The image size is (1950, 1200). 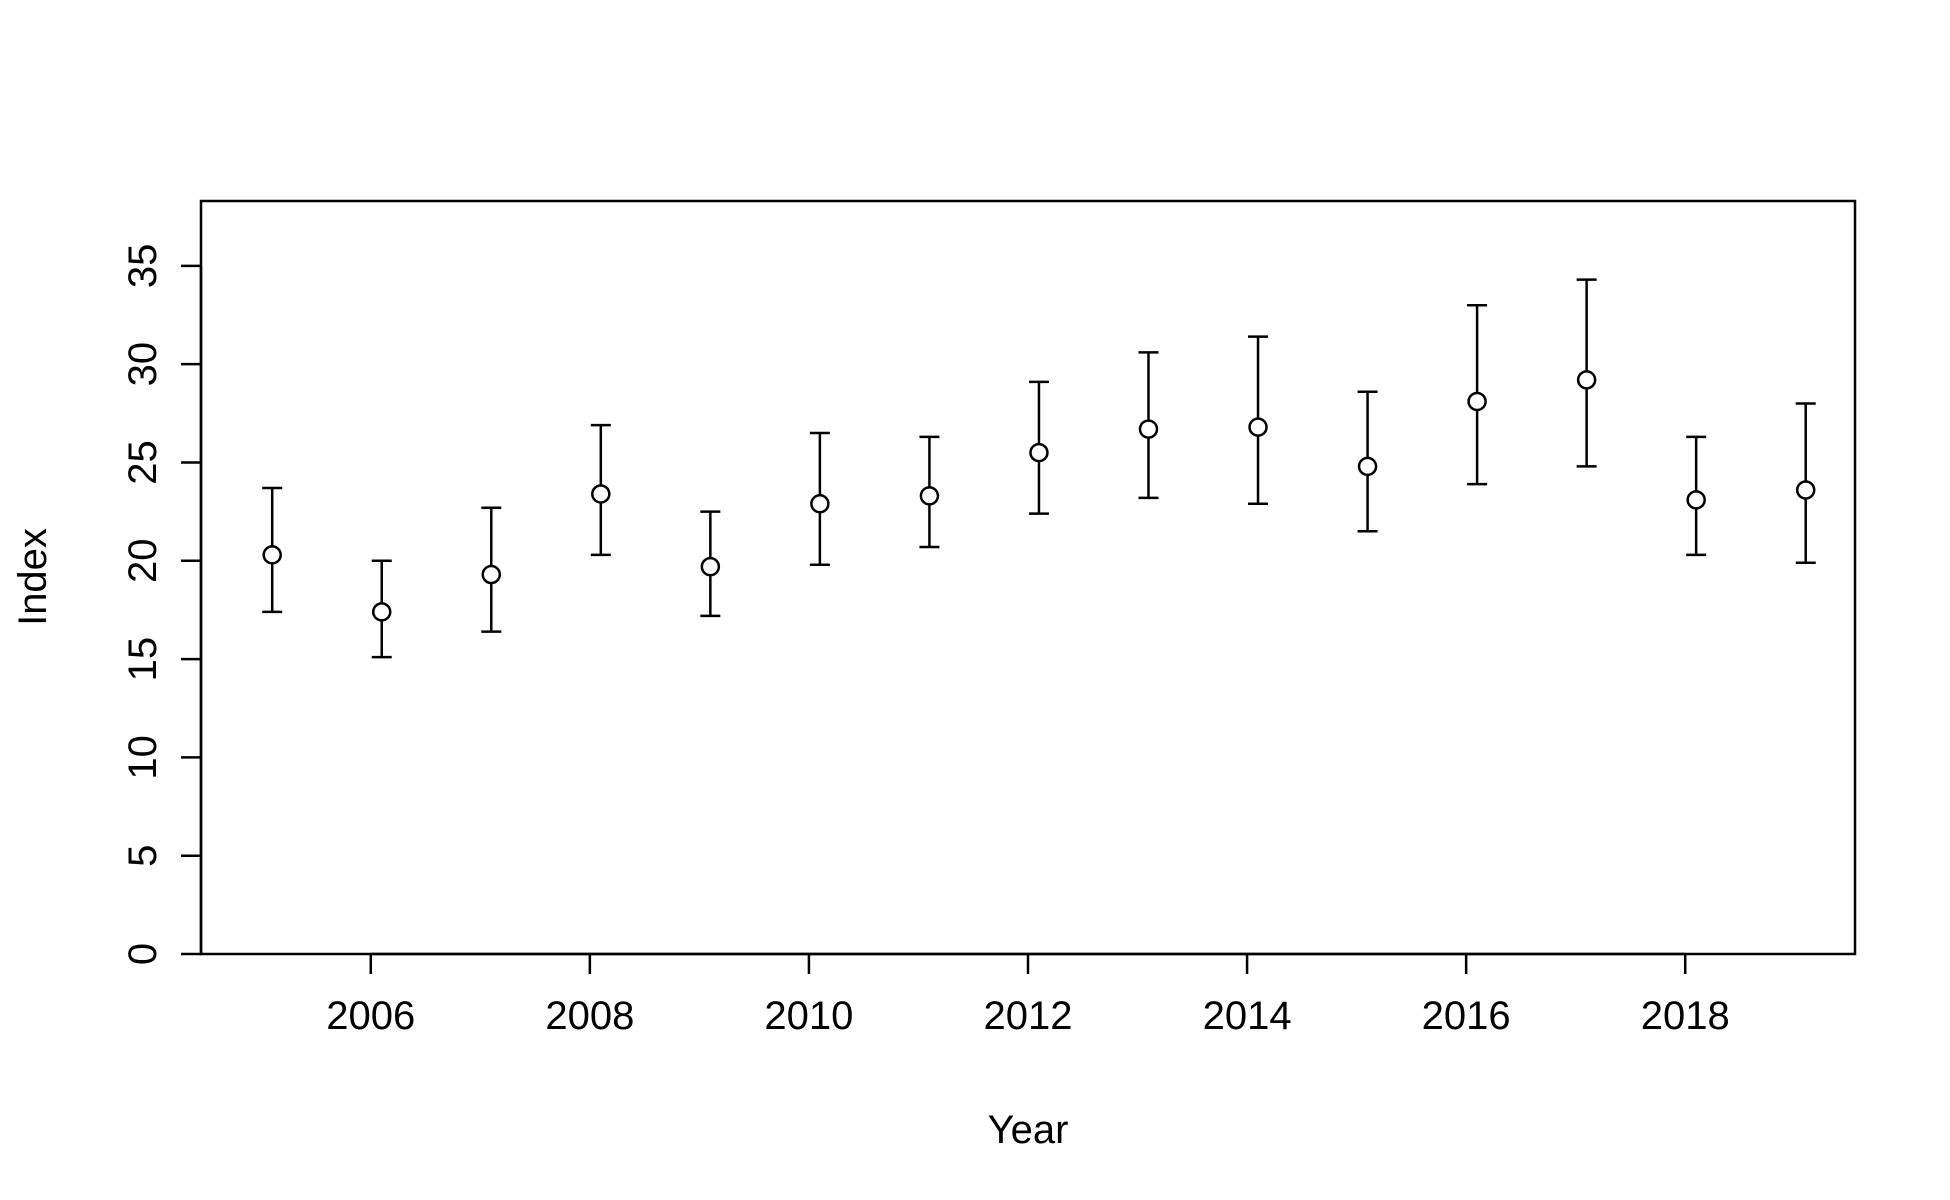 What do you see at coordinates (1028, 1130) in the screenshot?
I see `x-axis-title: Year` at bounding box center [1028, 1130].